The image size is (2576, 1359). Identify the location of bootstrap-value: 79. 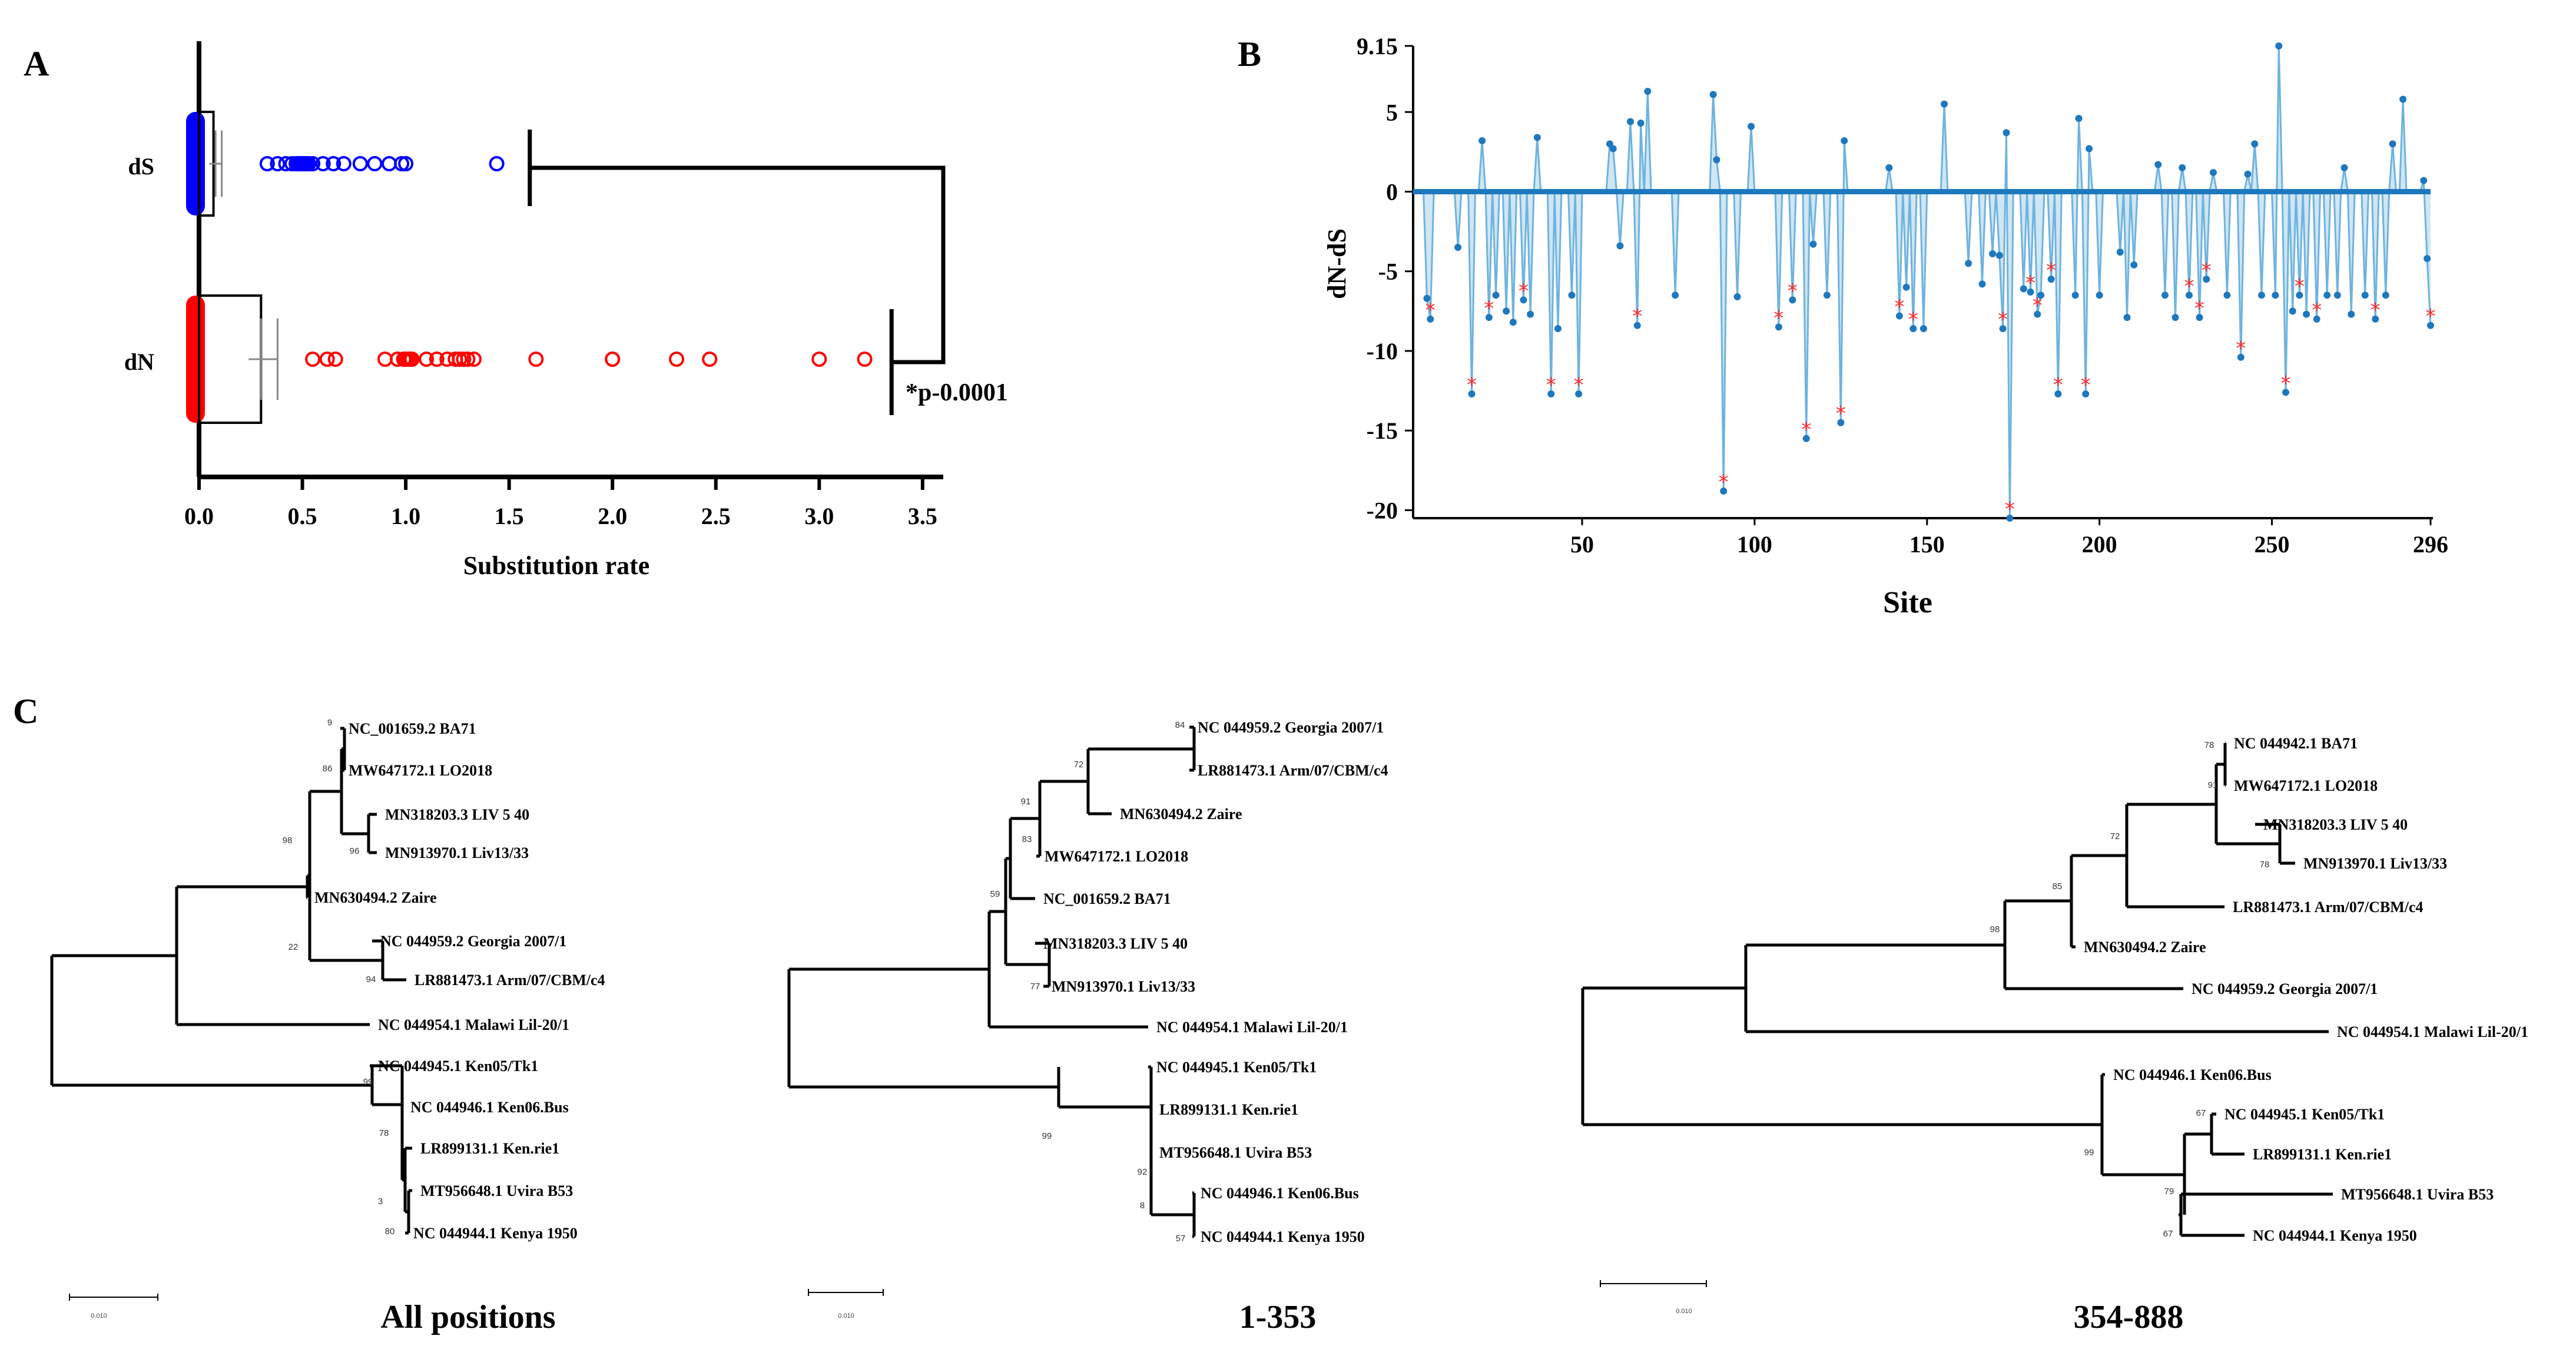
(2169, 1191).